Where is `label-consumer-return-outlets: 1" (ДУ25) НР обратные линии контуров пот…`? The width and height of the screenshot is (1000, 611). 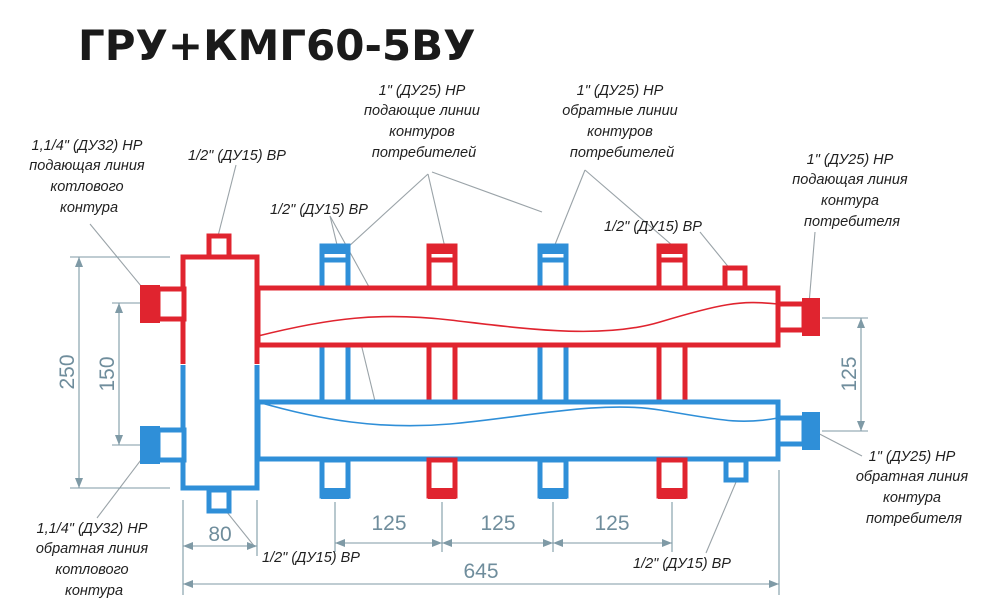
label-consumer-return-outlets: 1" (ДУ25) НР обратные линии контуров пот… is located at coordinates (622, 122).